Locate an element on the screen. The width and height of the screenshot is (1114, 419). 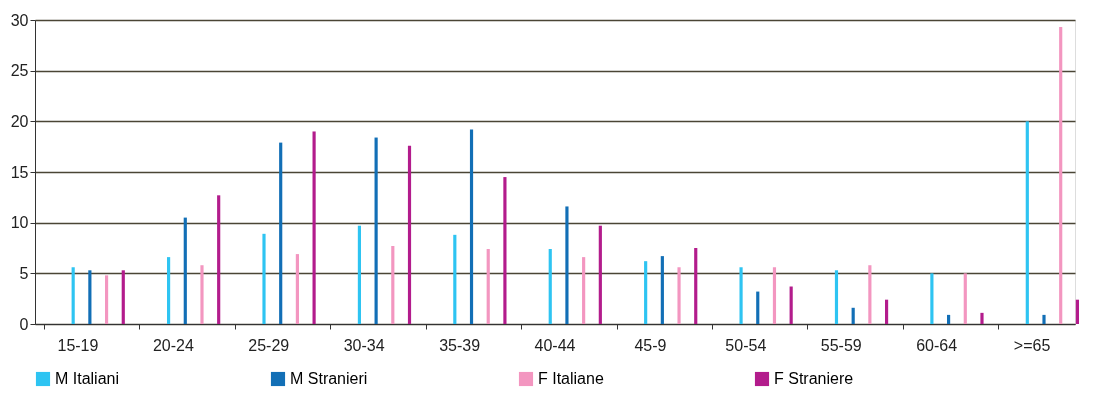
y-tick-label: 25 is located at coordinates (19, 71).